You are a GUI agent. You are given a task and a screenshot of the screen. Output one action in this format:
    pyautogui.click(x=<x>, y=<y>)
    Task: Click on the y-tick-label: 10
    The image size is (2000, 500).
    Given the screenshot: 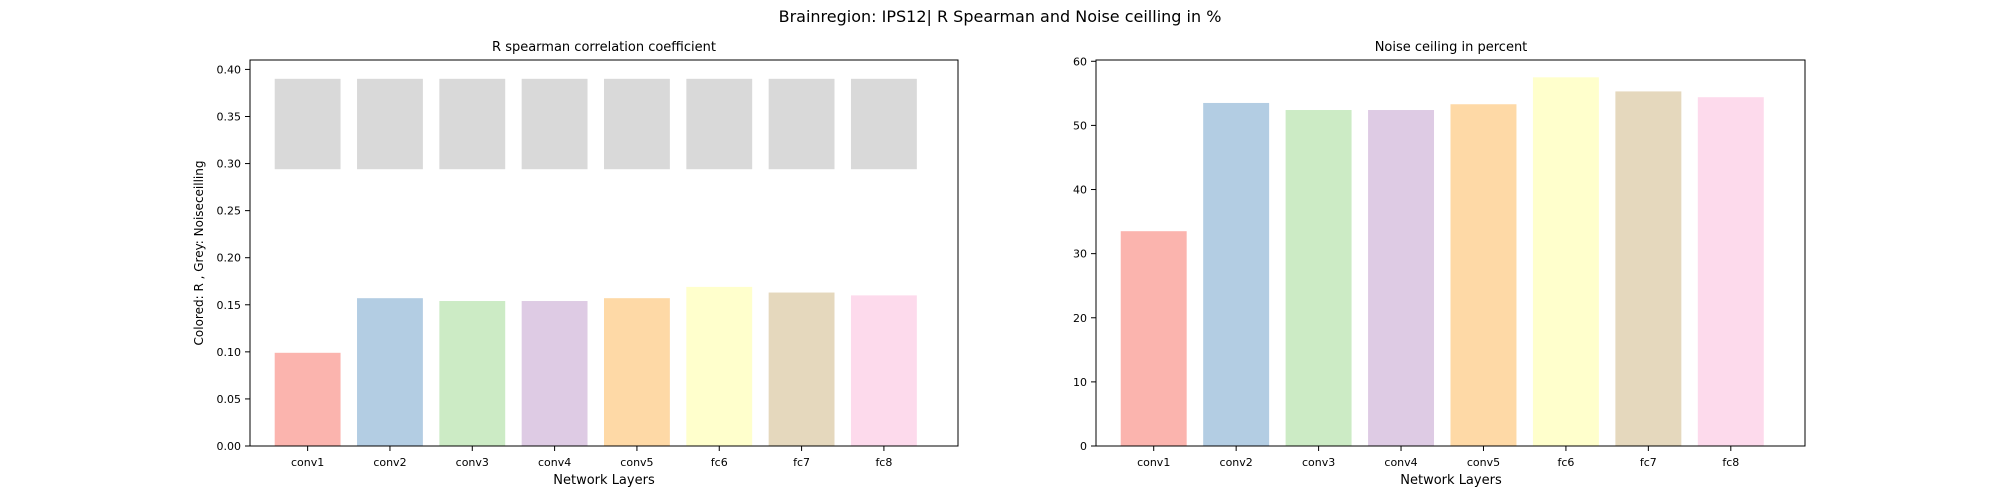 What is the action you would take?
    pyautogui.click(x=1080, y=382)
    